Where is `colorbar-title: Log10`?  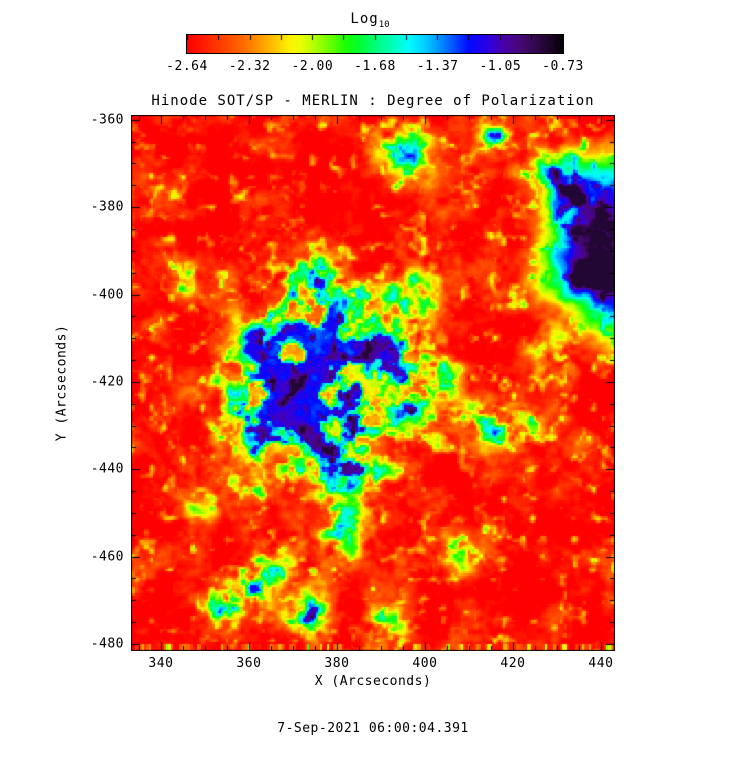 colorbar-title: Log10 is located at coordinates (369, 20).